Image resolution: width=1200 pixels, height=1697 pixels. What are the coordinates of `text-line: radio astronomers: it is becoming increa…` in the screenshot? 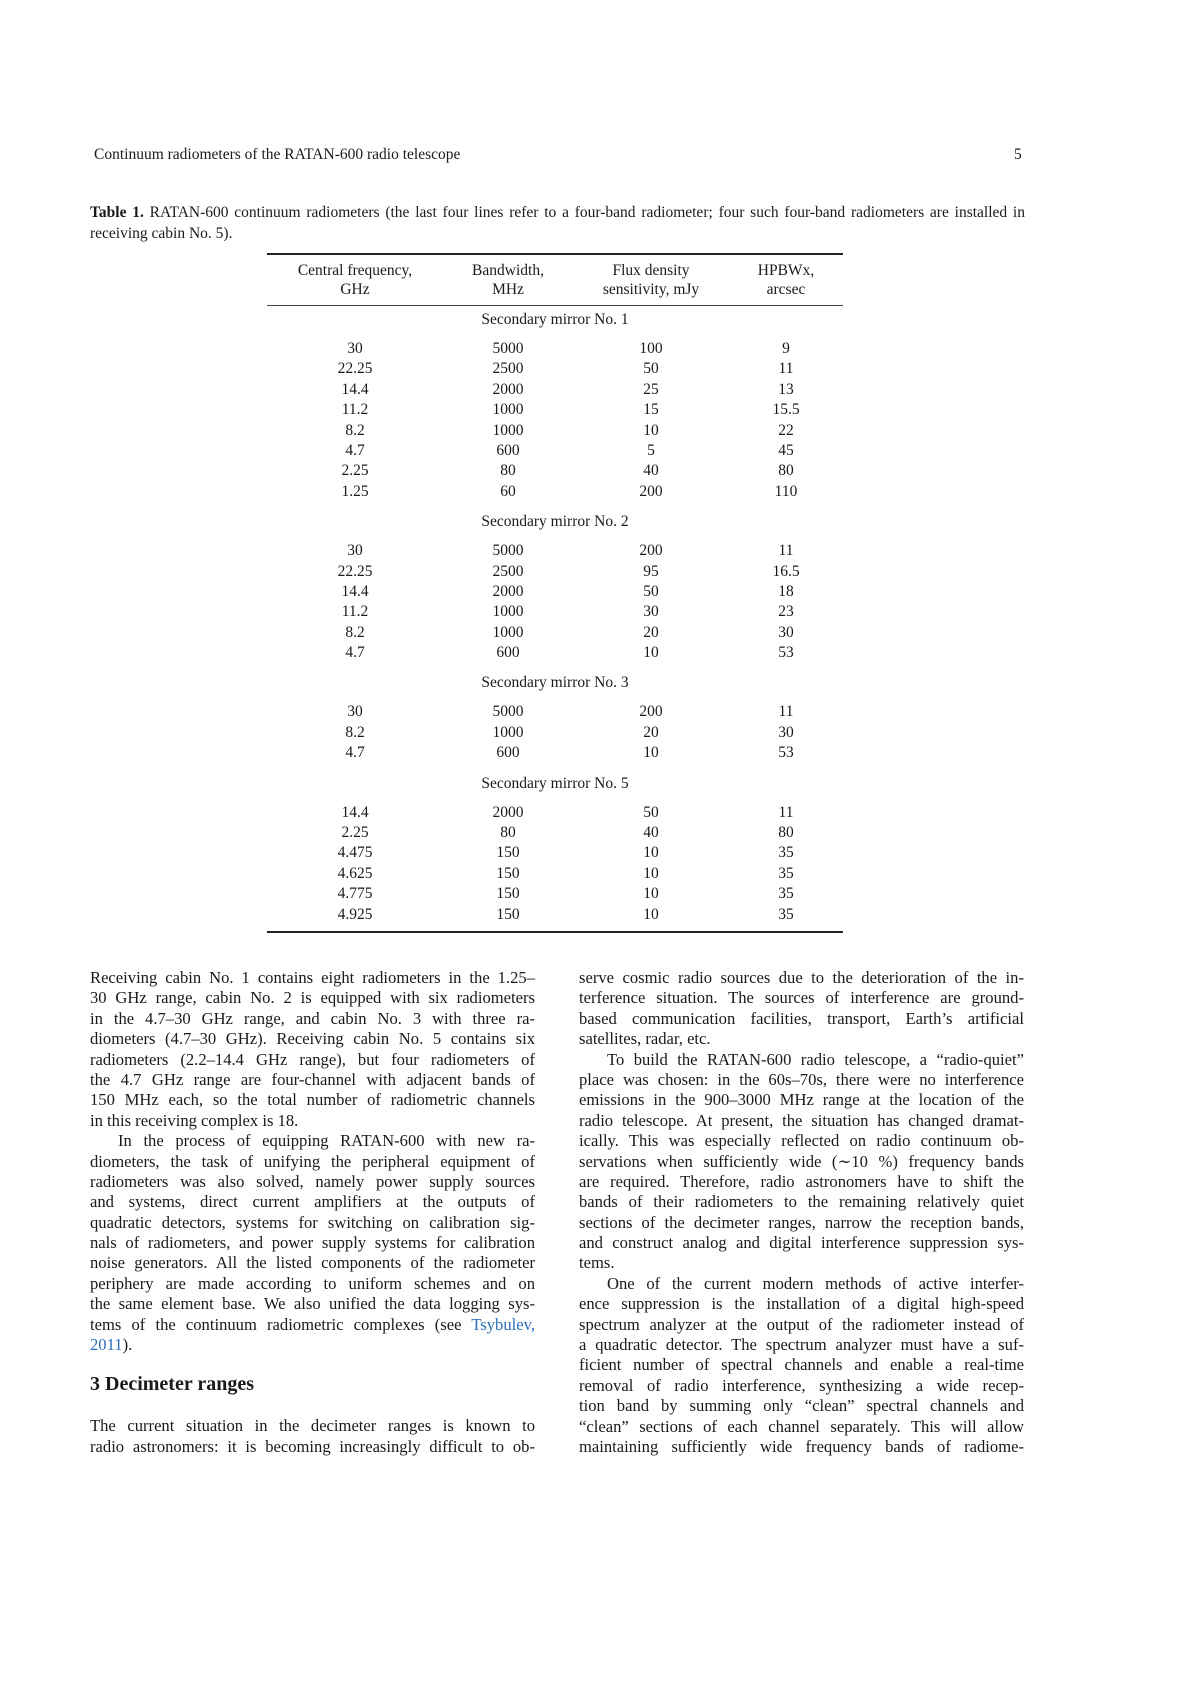 It's located at (312, 1447).